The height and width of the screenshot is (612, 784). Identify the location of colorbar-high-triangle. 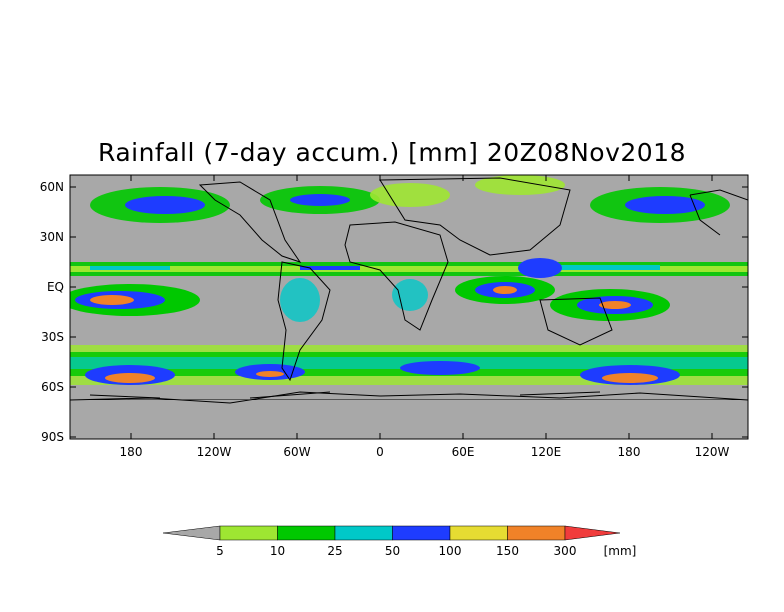
(592, 533).